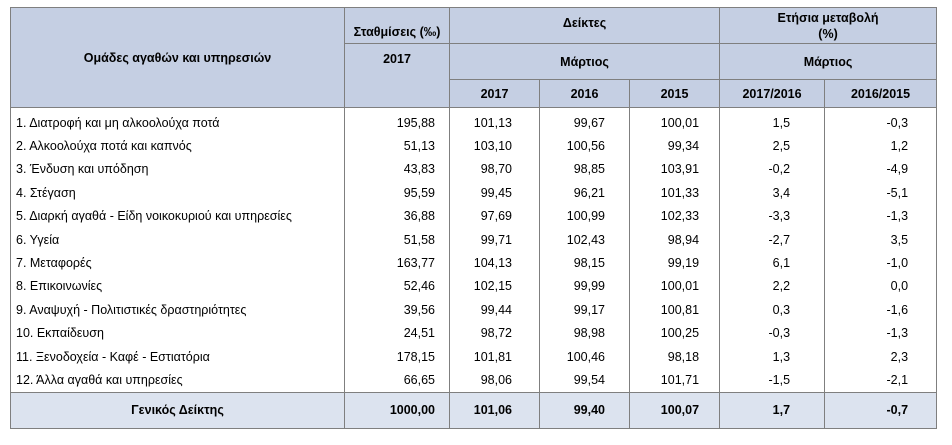 The height and width of the screenshot is (445, 952). I want to click on index-2016-cell: 98,15, so click(584, 263).